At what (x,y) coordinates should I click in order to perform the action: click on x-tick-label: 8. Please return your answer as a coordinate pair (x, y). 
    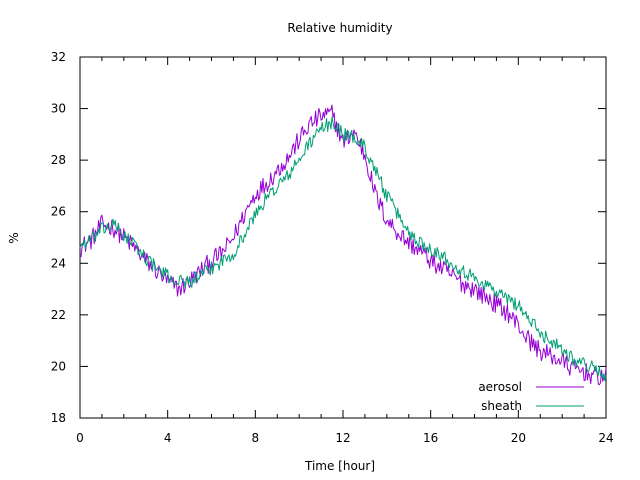
    Looking at the image, I should click on (256, 438).